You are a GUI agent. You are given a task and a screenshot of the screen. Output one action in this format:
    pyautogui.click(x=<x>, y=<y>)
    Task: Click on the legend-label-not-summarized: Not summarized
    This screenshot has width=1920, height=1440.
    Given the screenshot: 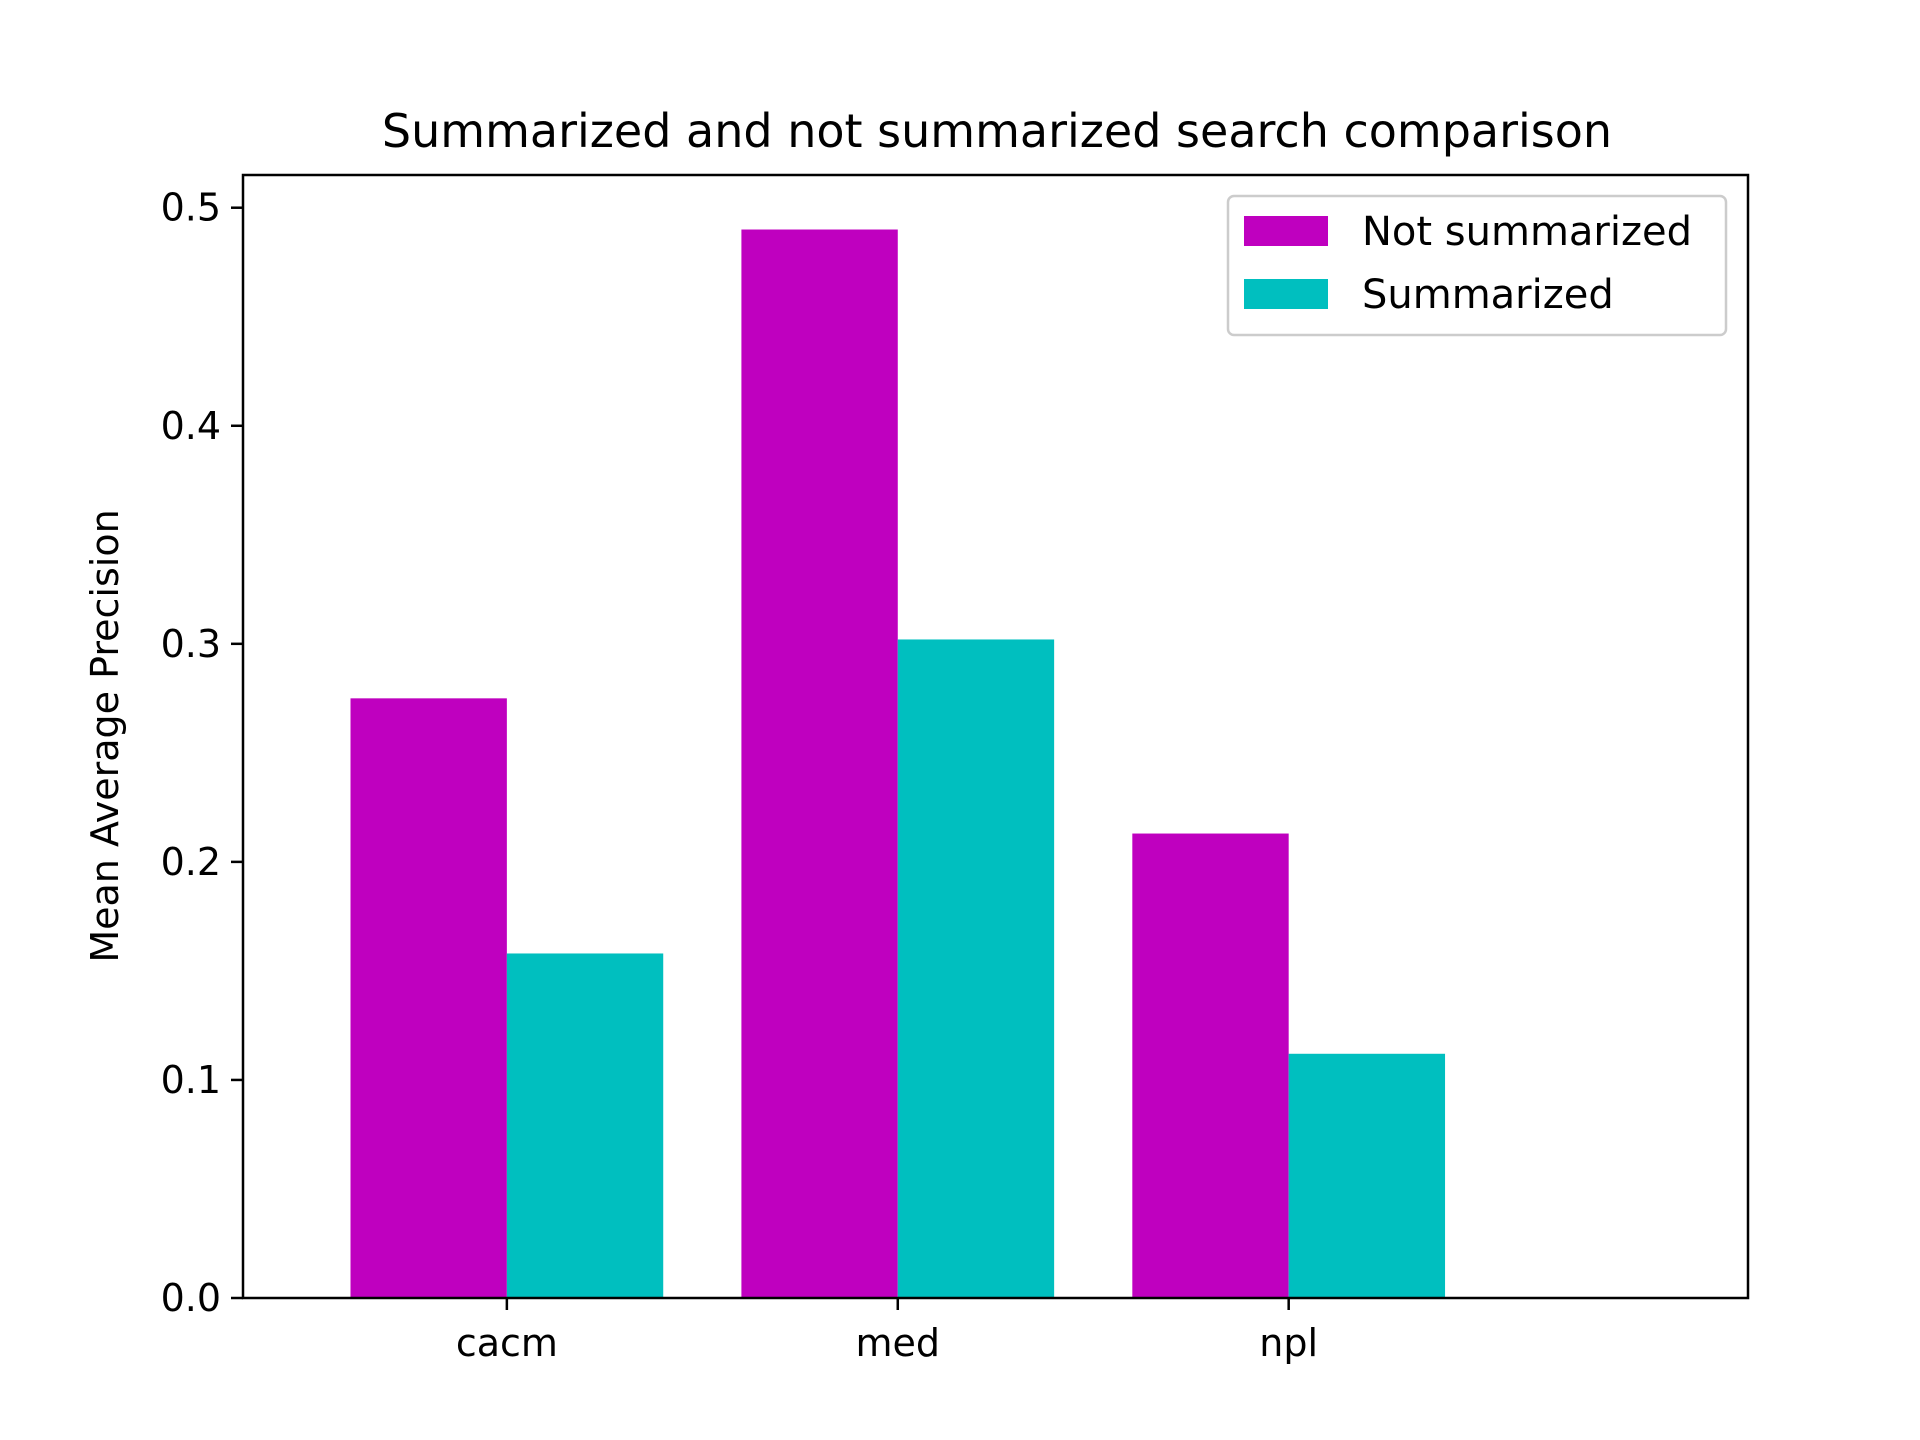 What is the action you would take?
    pyautogui.click(x=1527, y=232)
    